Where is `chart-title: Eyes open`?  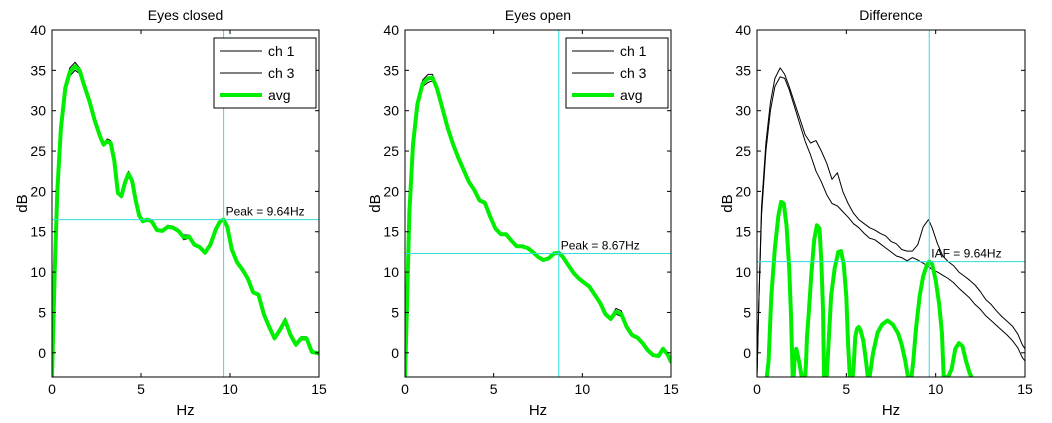 chart-title: Eyes open is located at coordinates (538, 15).